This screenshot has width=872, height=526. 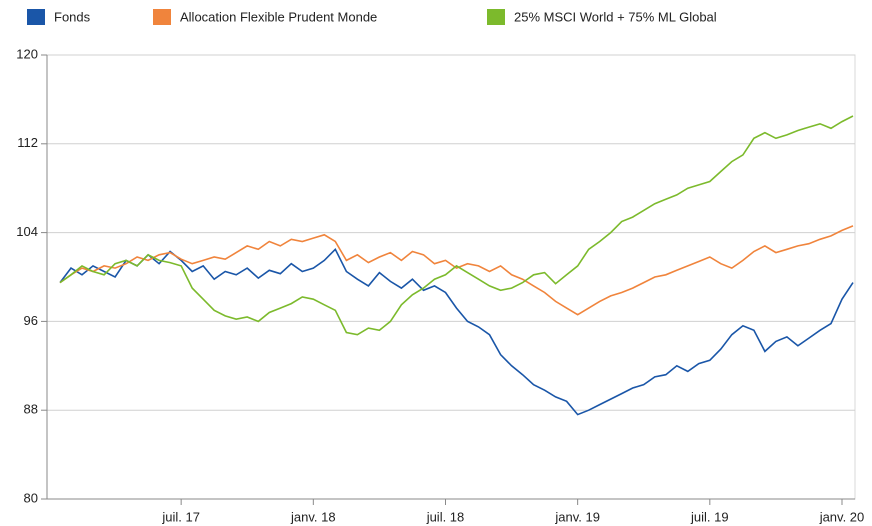 I want to click on y-tick-label: 120, so click(x=27, y=53).